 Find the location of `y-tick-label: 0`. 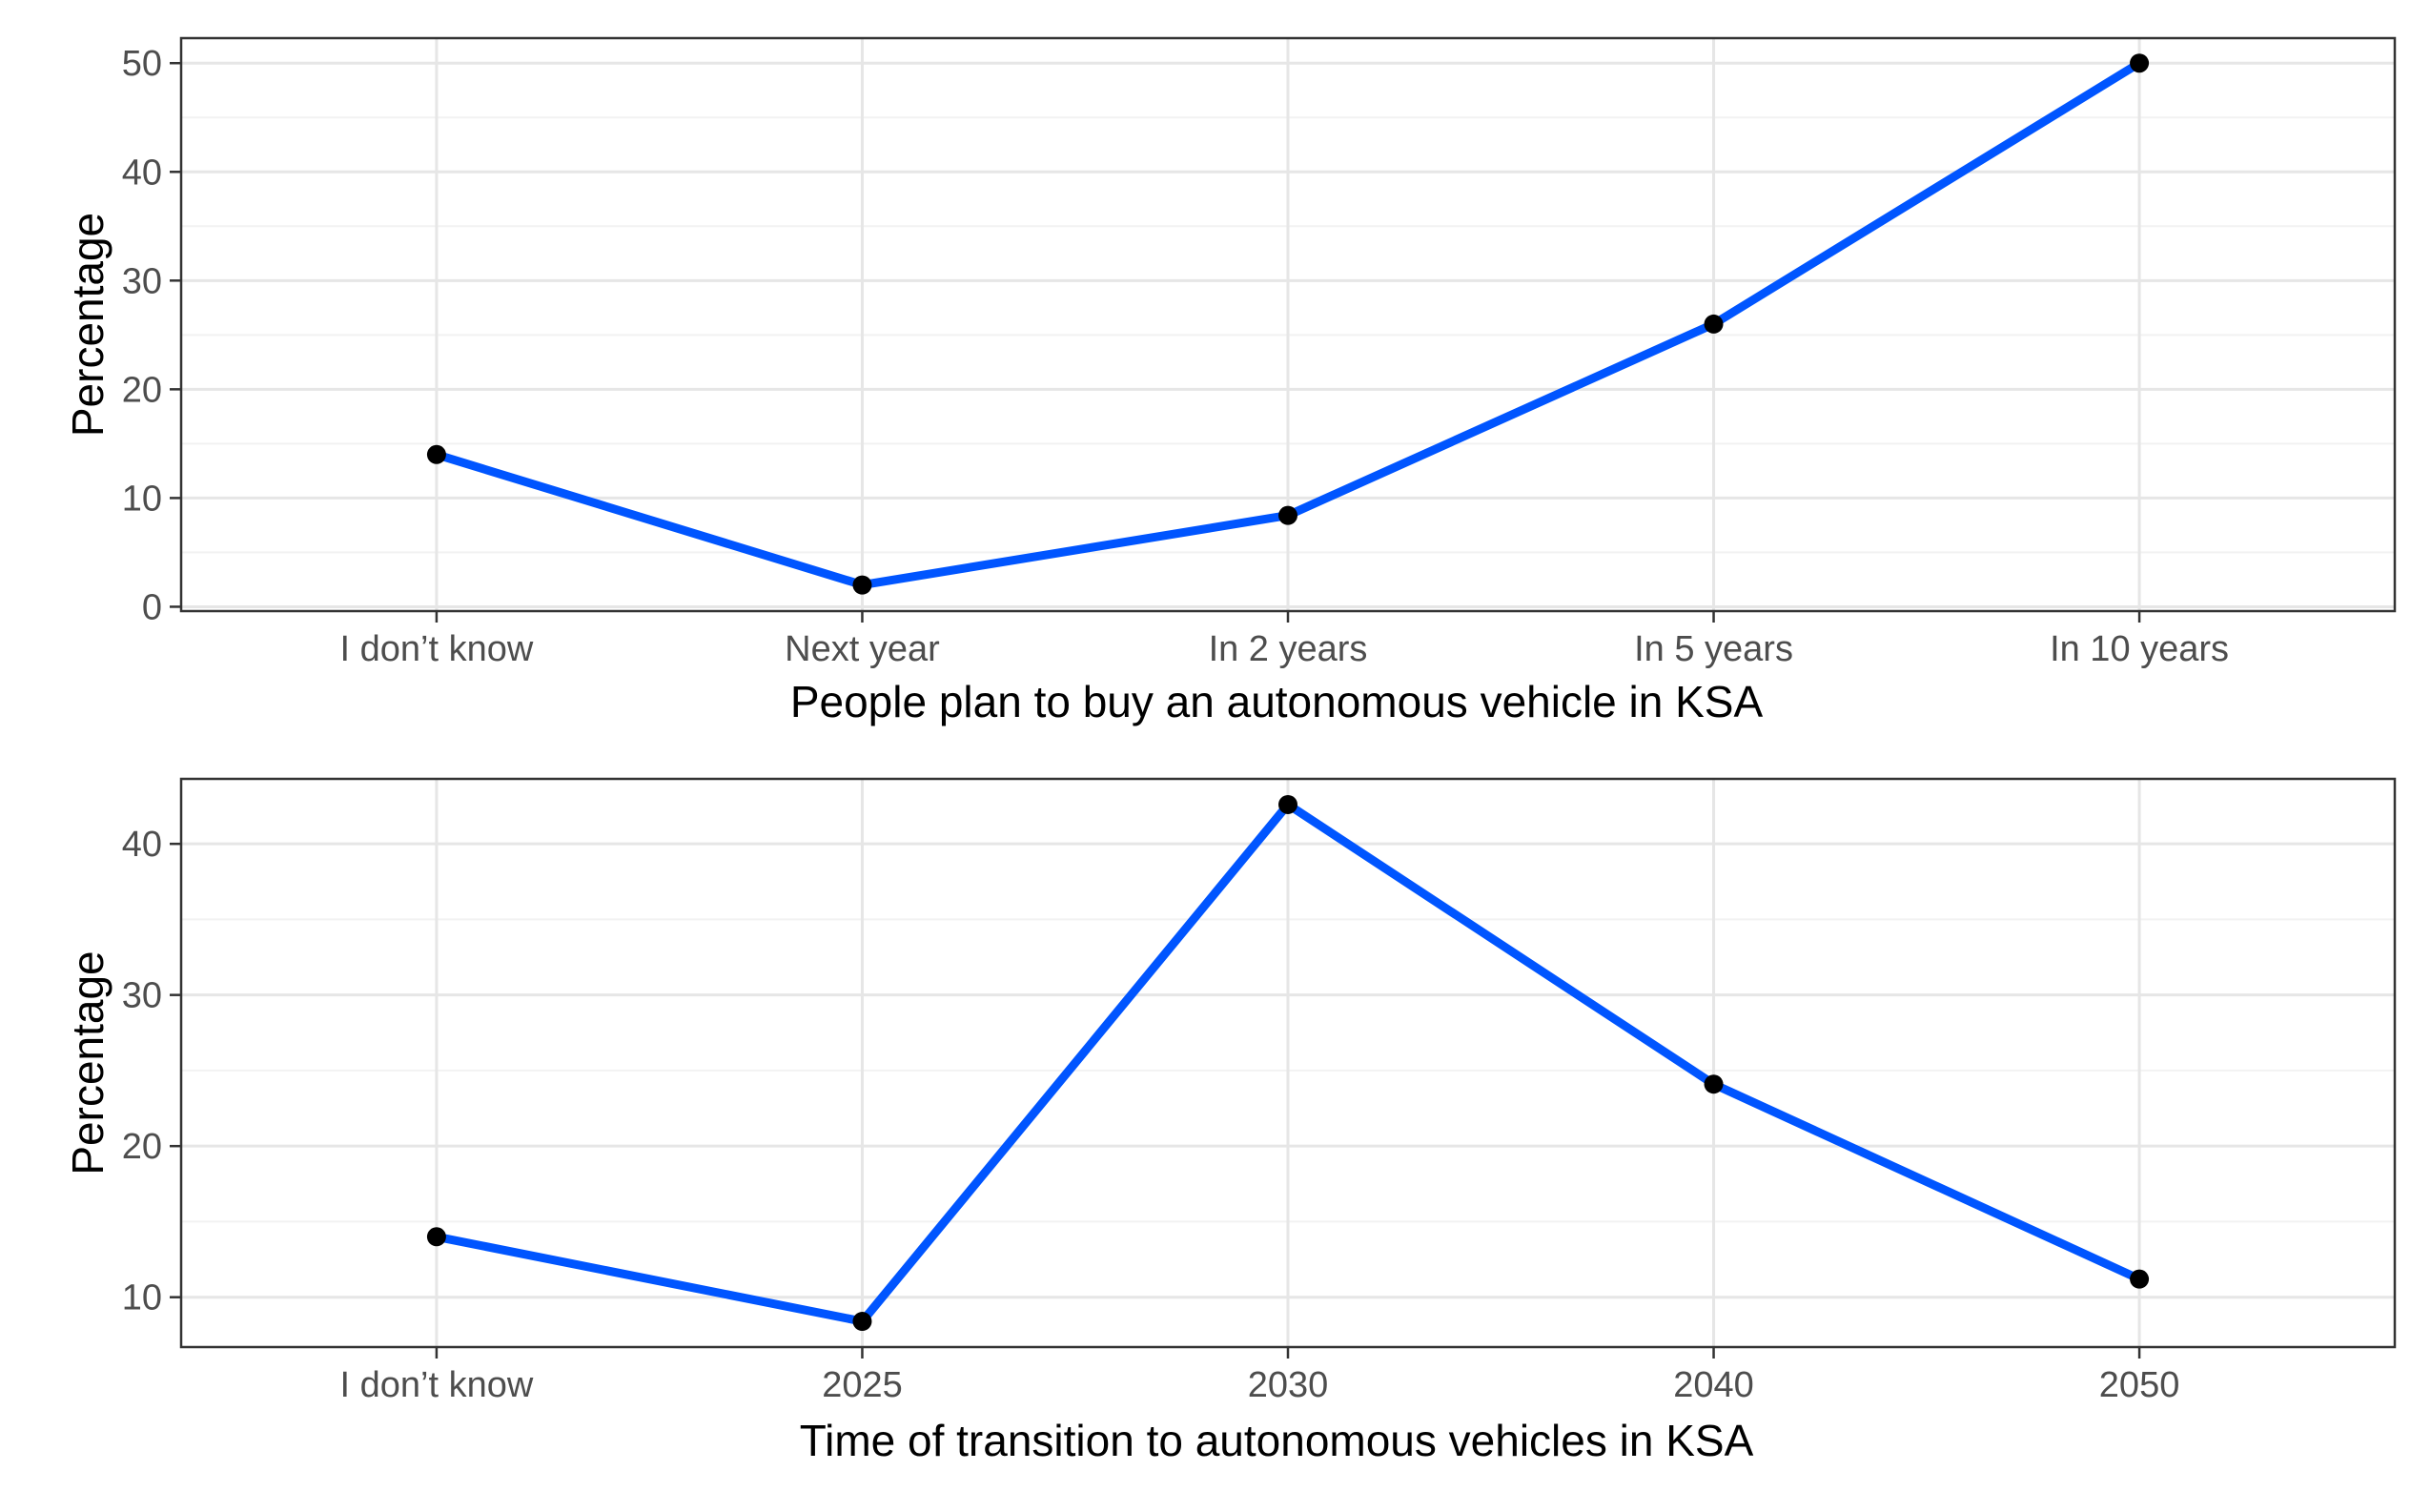

y-tick-label: 0 is located at coordinates (152, 607).